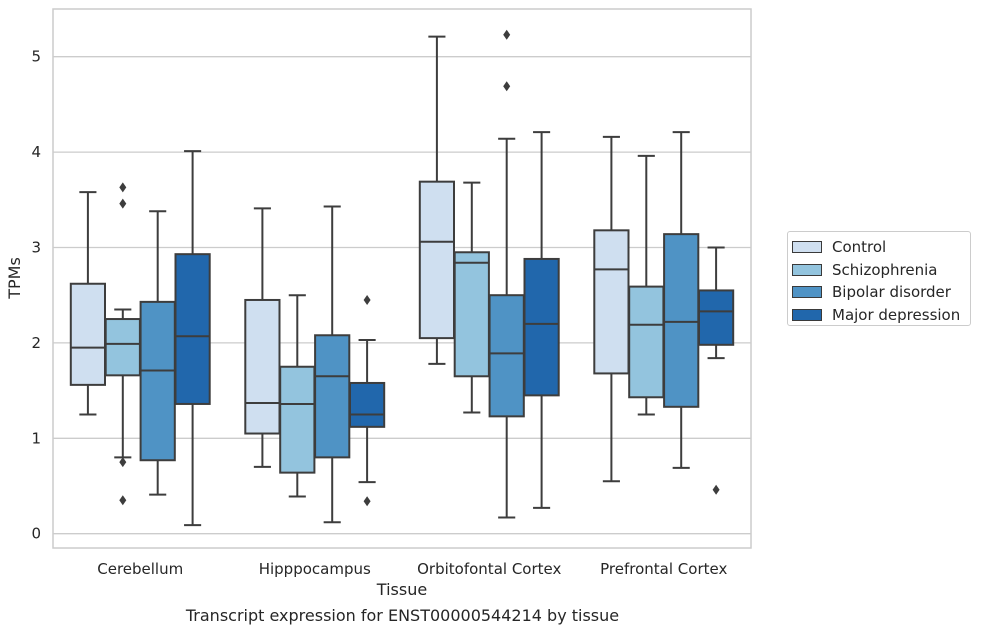  Describe the element at coordinates (315, 569) in the screenshot. I see `x-tick-label: Hipppocampus` at that location.